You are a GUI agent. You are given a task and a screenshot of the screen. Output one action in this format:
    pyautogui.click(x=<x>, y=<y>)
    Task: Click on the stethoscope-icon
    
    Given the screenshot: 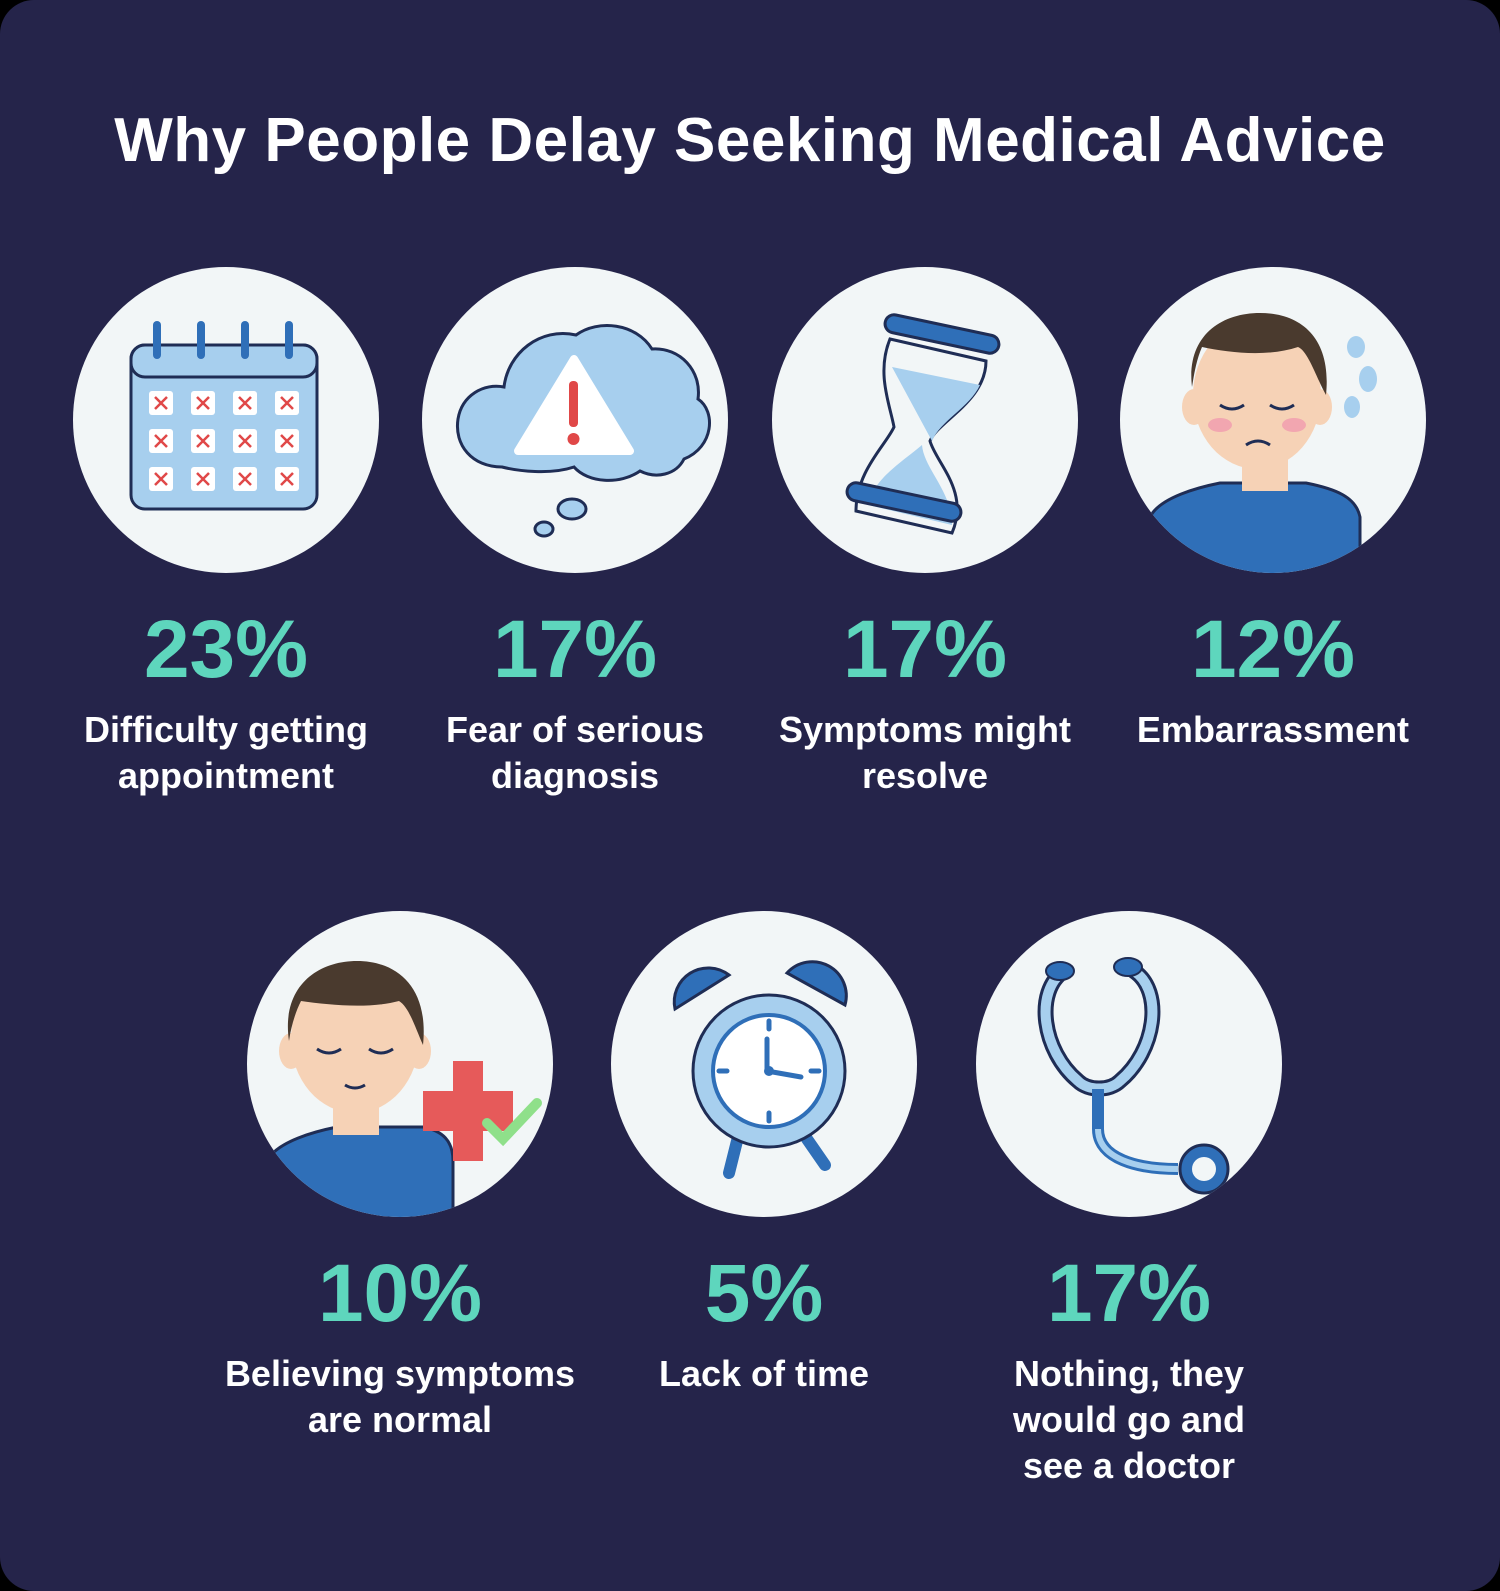 What is the action you would take?
    pyautogui.click(x=1133, y=1076)
    